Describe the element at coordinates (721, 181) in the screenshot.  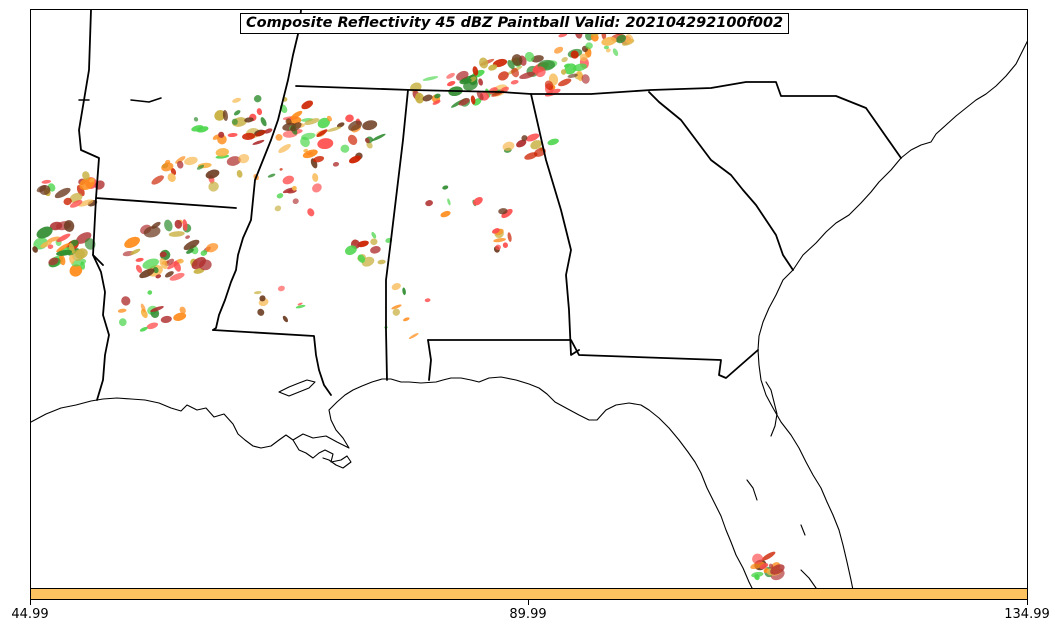
I see `border-georgia-south-carolina` at that location.